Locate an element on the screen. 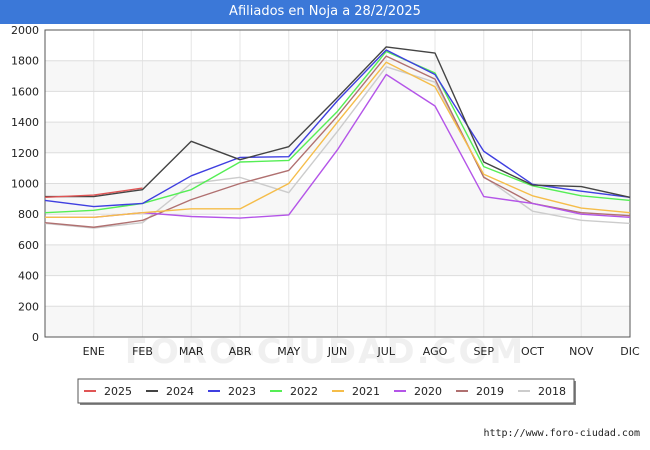  x-tick-label: AGO is located at coordinates (435, 351).